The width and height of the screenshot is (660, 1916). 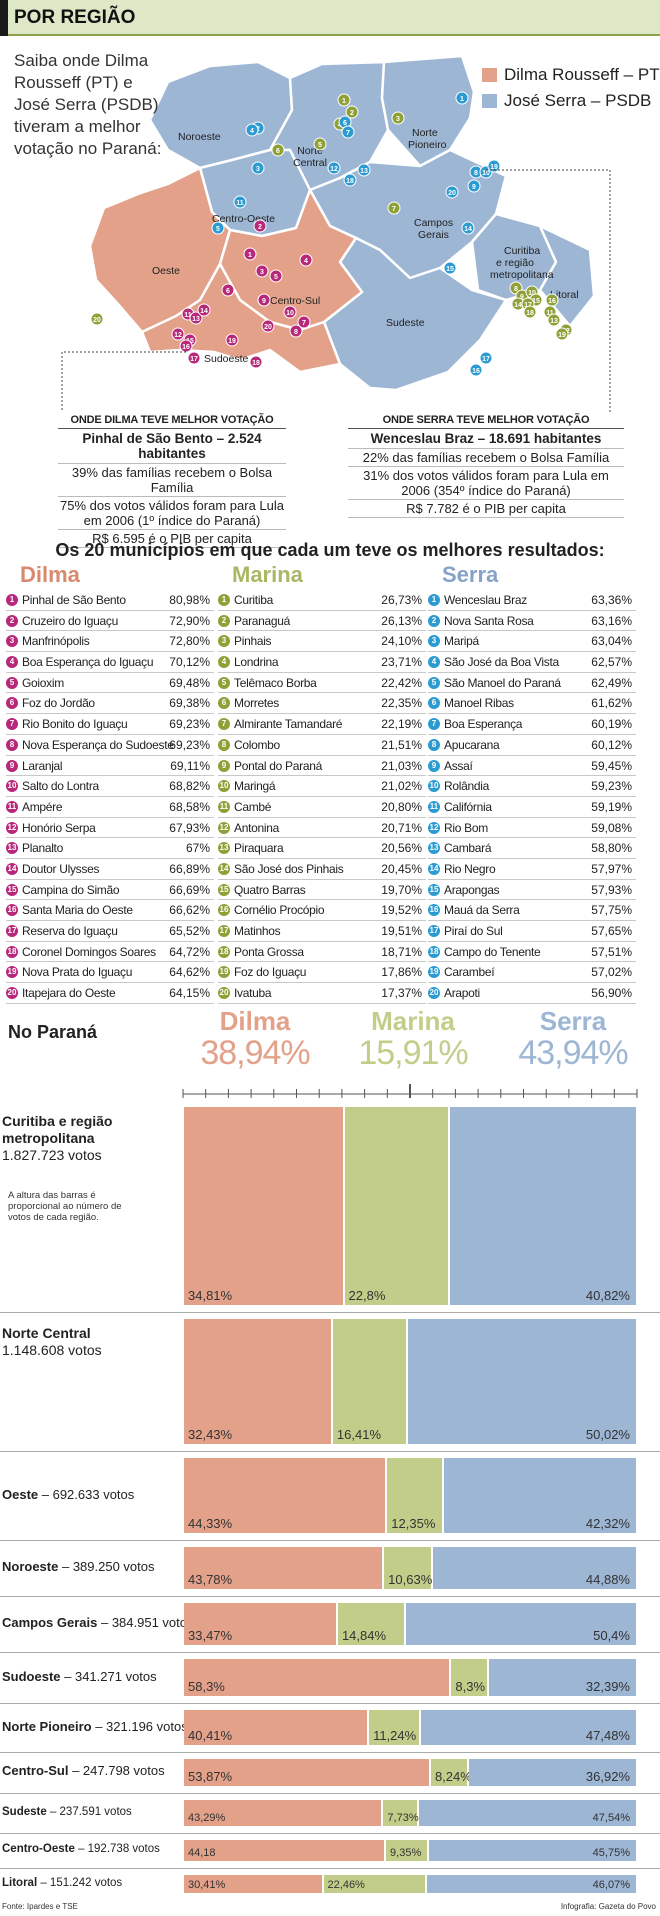 What do you see at coordinates (110, 724) in the screenshot?
I see `rank-row: 7 Rio Bonito do Iguaçu 69,23%` at bounding box center [110, 724].